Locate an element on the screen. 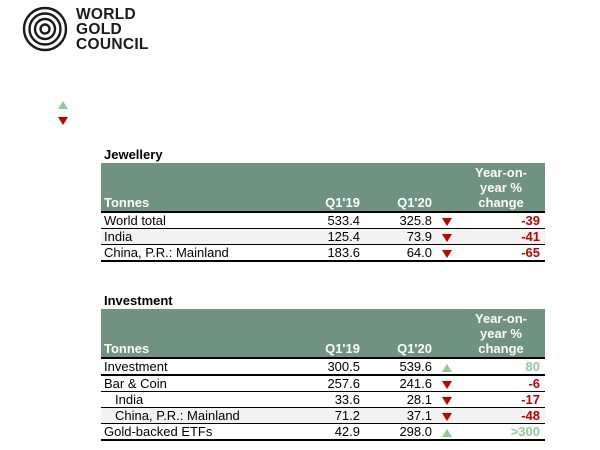 The width and height of the screenshot is (600, 450). table-row: Gold-backed ETFs 42.9 298.0 >300 is located at coordinates (323, 432).